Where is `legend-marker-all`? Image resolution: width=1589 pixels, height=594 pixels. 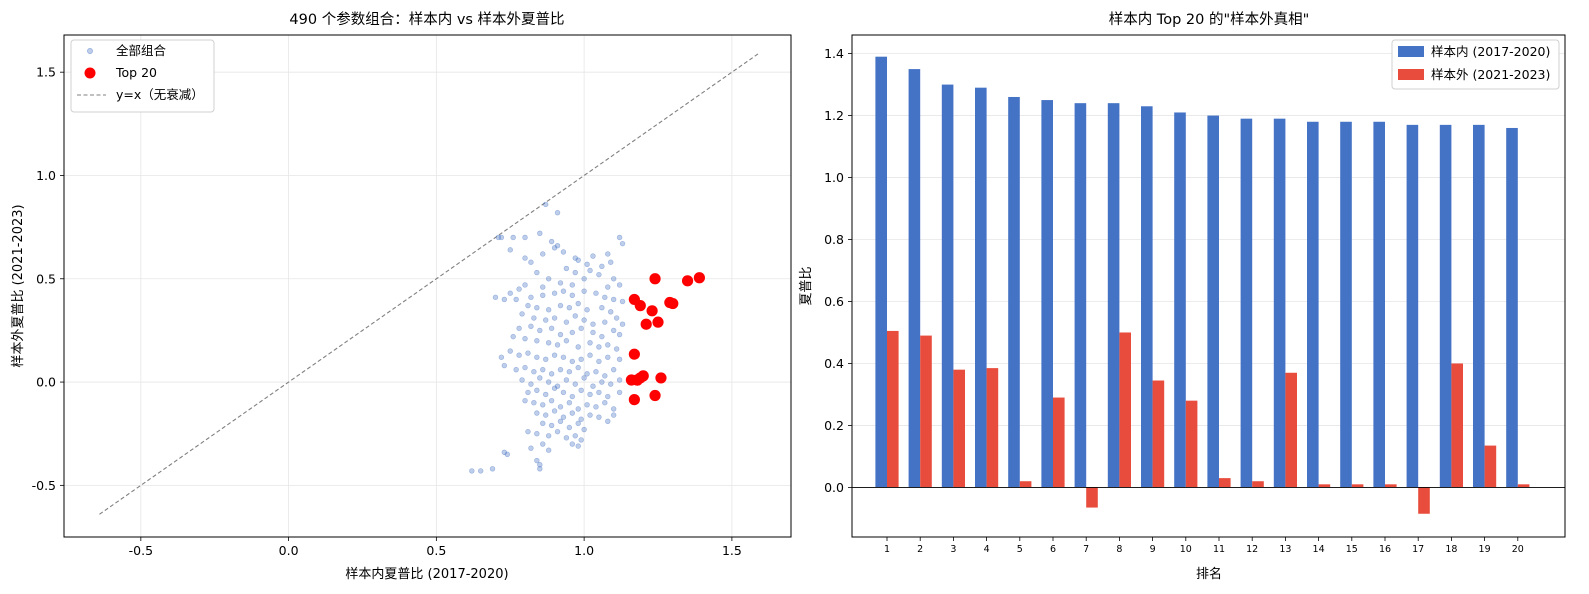
legend-marker-all is located at coordinates (90, 51).